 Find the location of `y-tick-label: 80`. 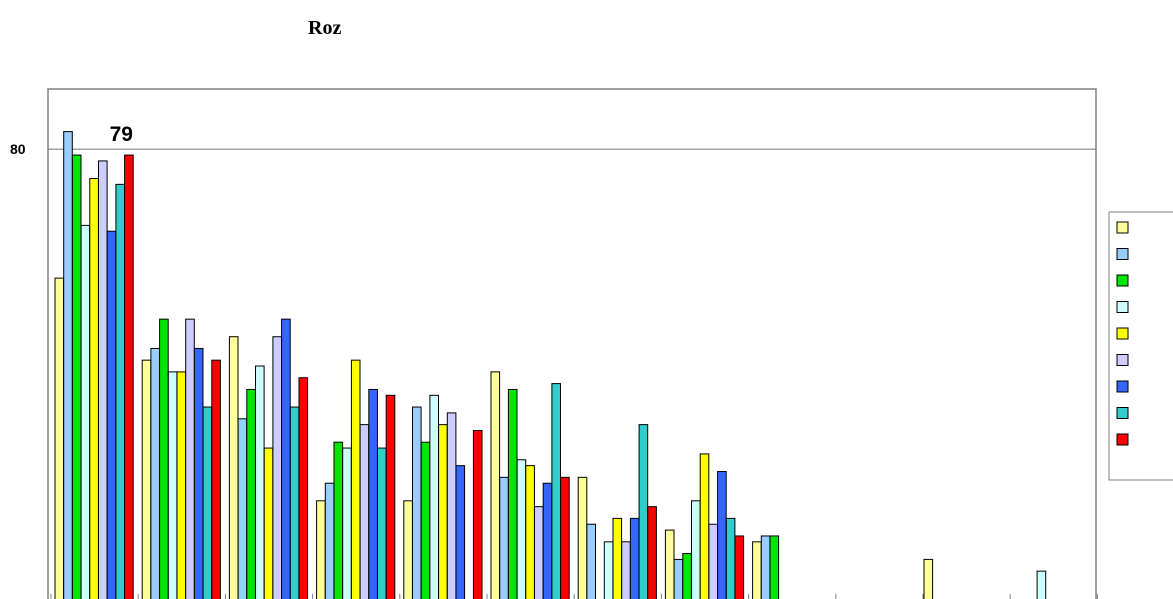

y-tick-label: 80 is located at coordinates (18, 149).